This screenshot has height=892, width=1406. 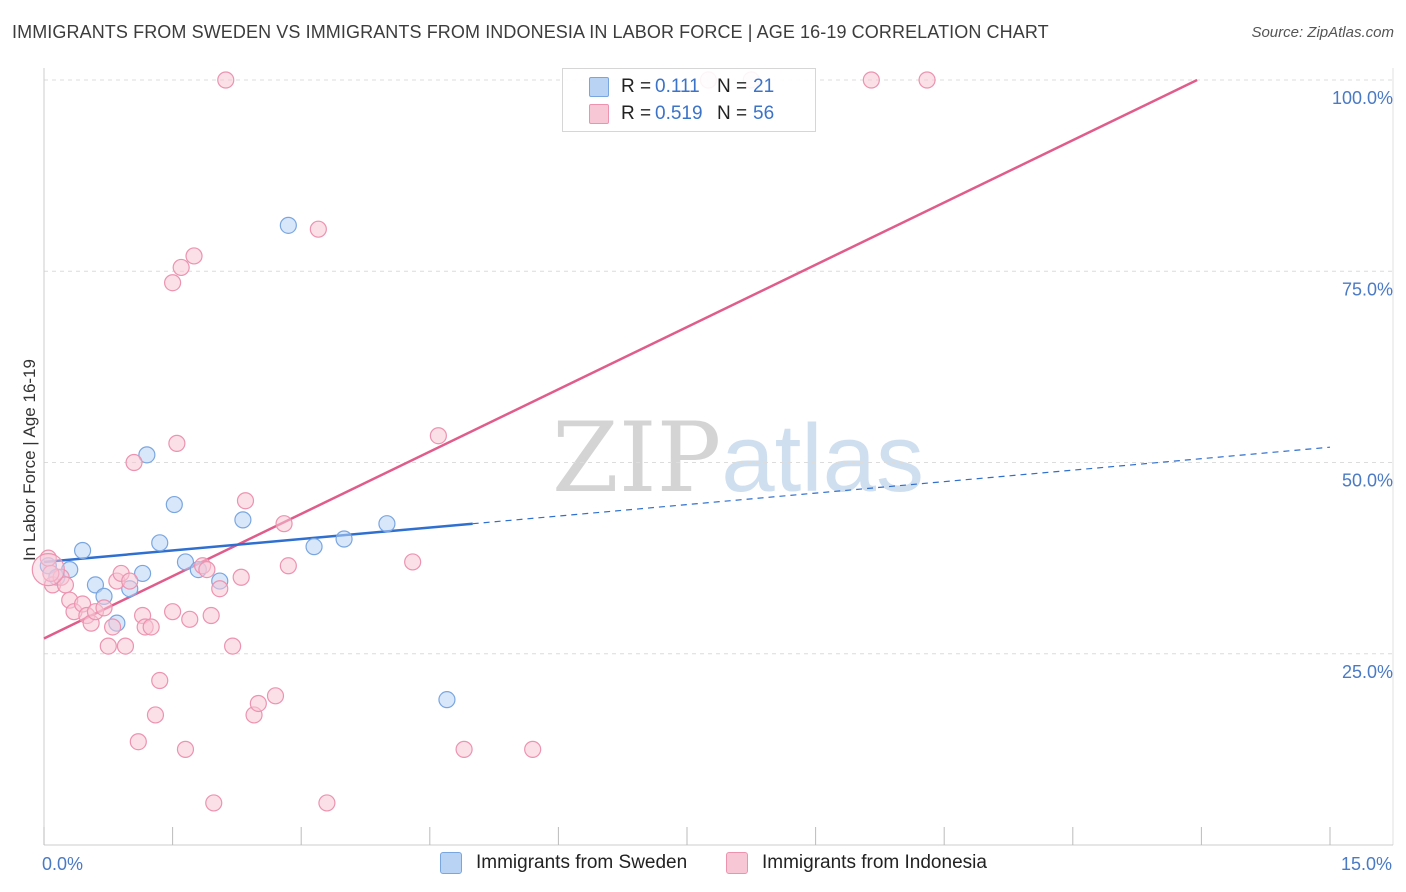 What do you see at coordinates (1367, 672) in the screenshot?
I see `y-tick-label: 25.0%` at bounding box center [1367, 672].